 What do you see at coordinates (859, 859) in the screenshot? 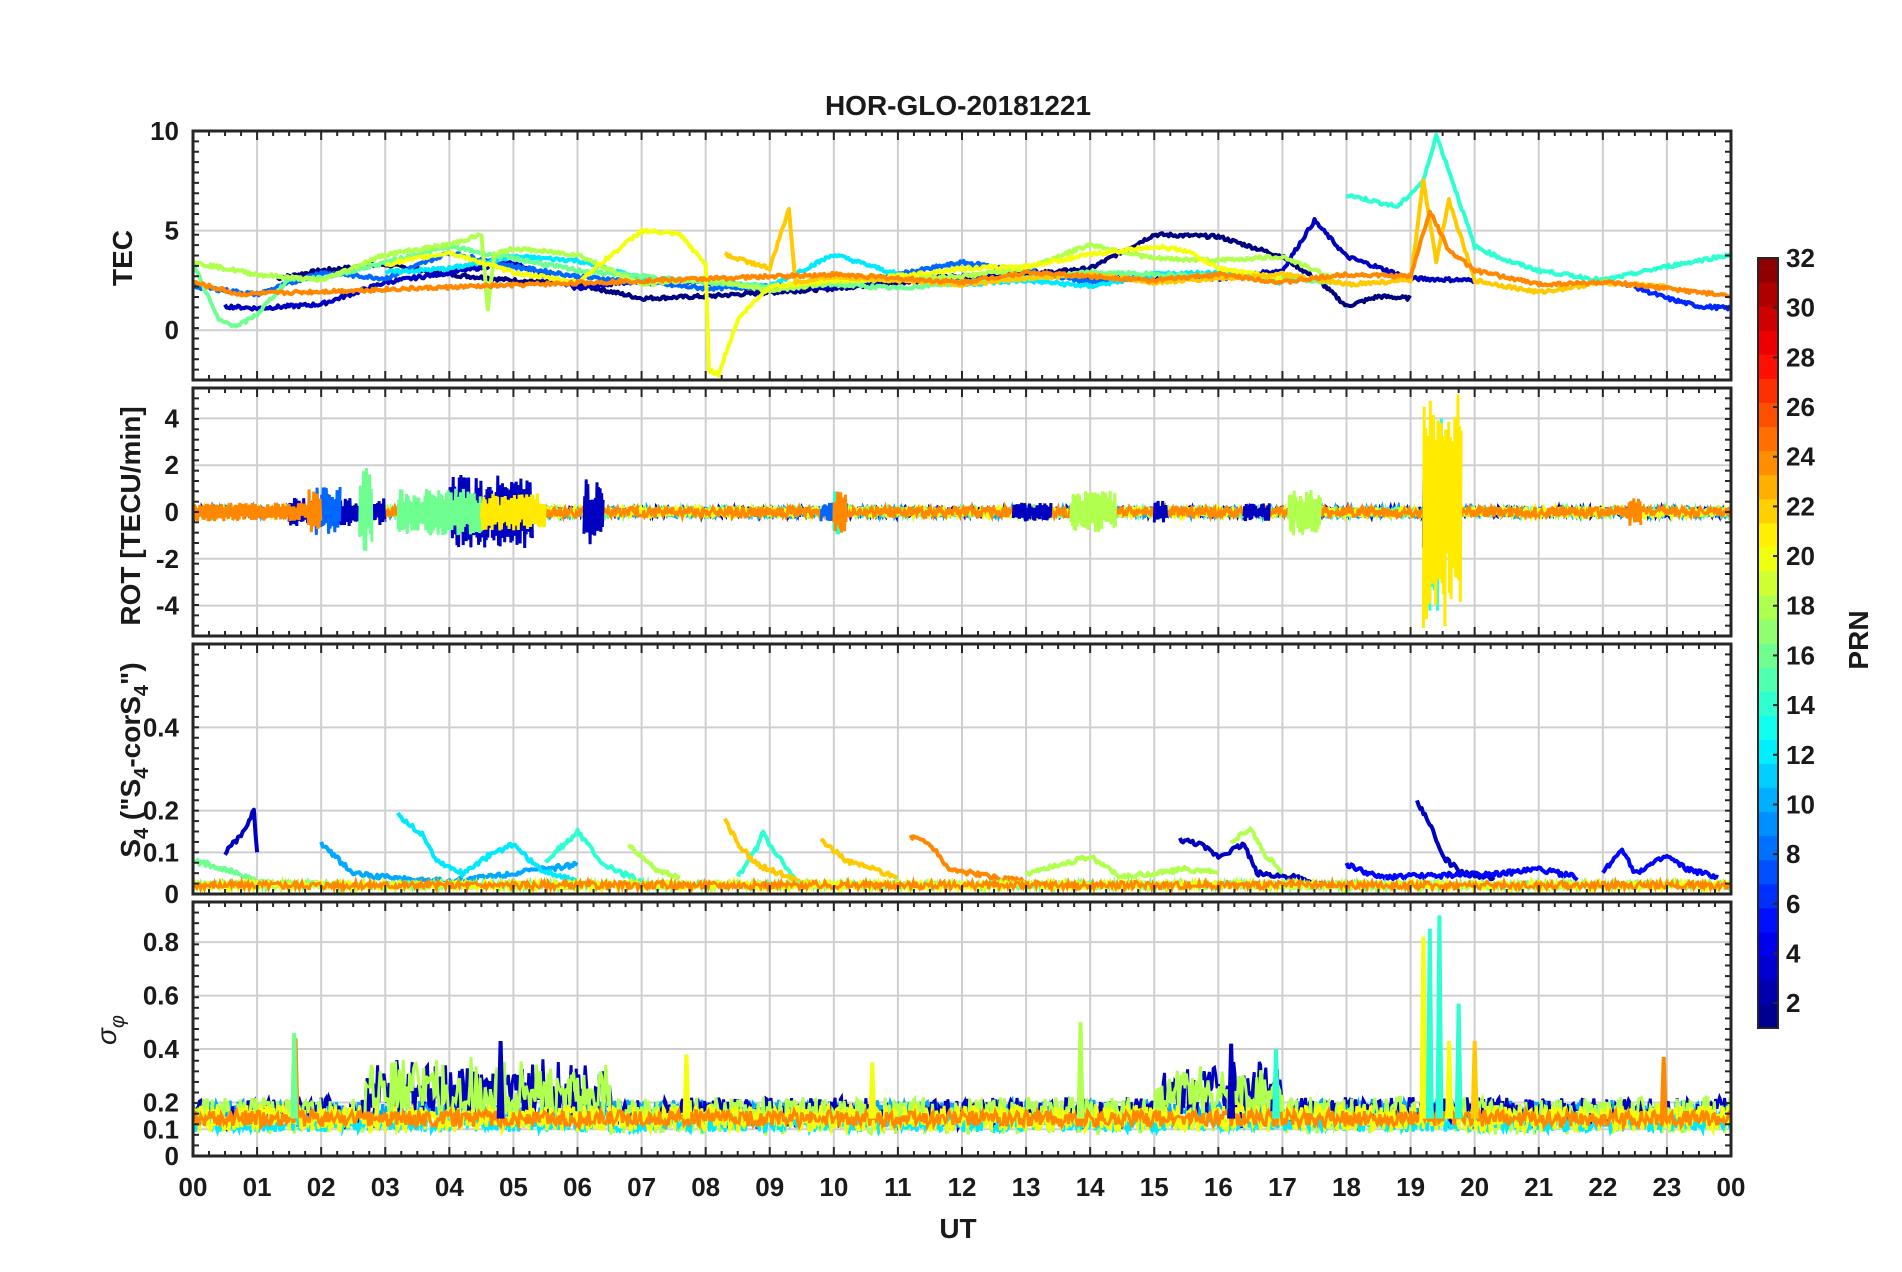
I see `prn-22-series` at bounding box center [859, 859].